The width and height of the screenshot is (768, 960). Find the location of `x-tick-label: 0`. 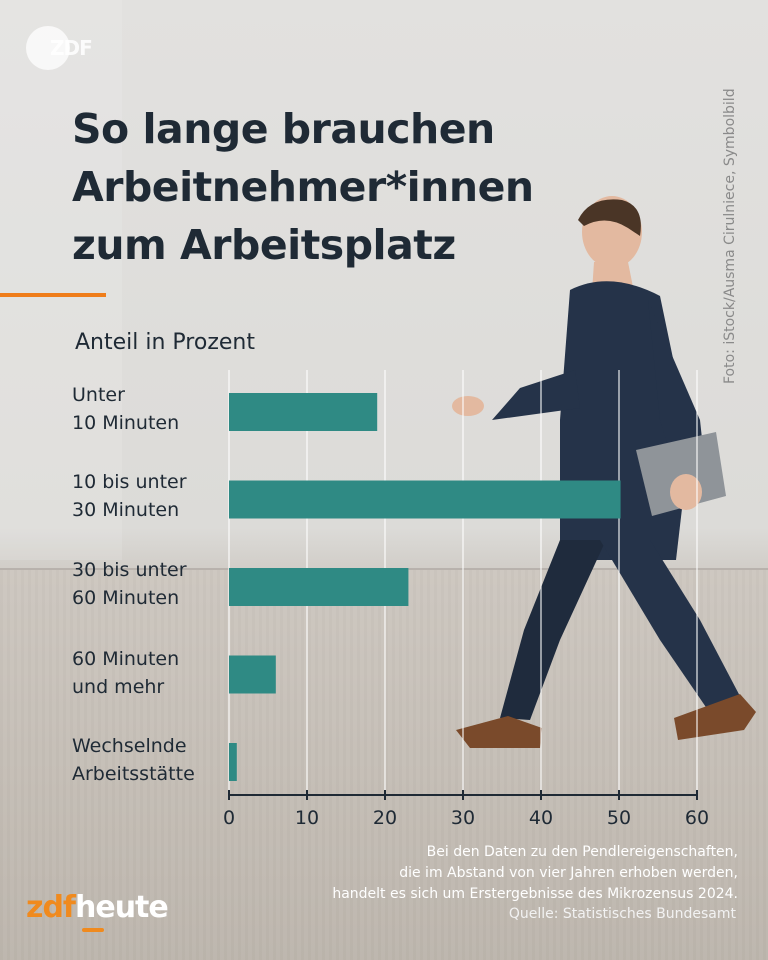

x-tick-label: 0 is located at coordinates (229, 818).